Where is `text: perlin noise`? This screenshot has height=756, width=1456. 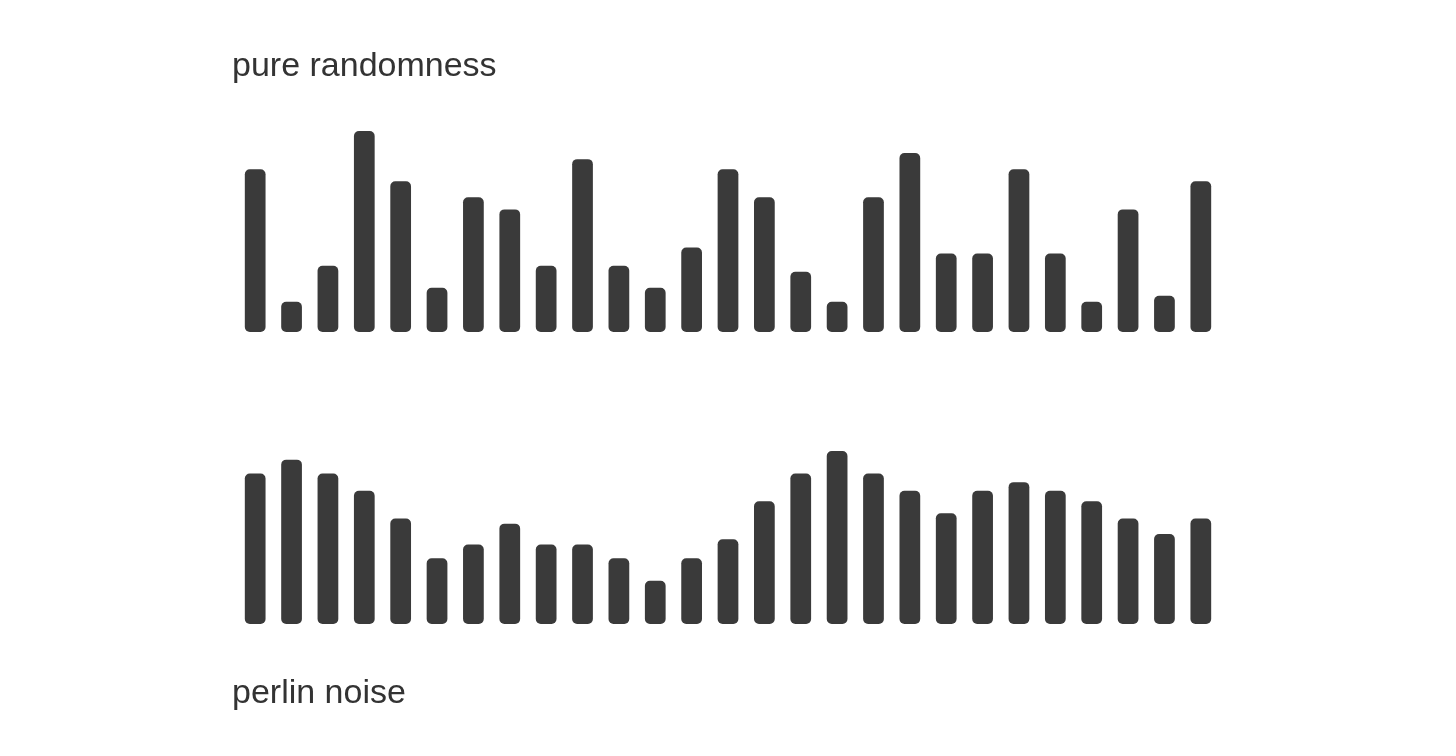
text: perlin noise is located at coordinates (319, 691).